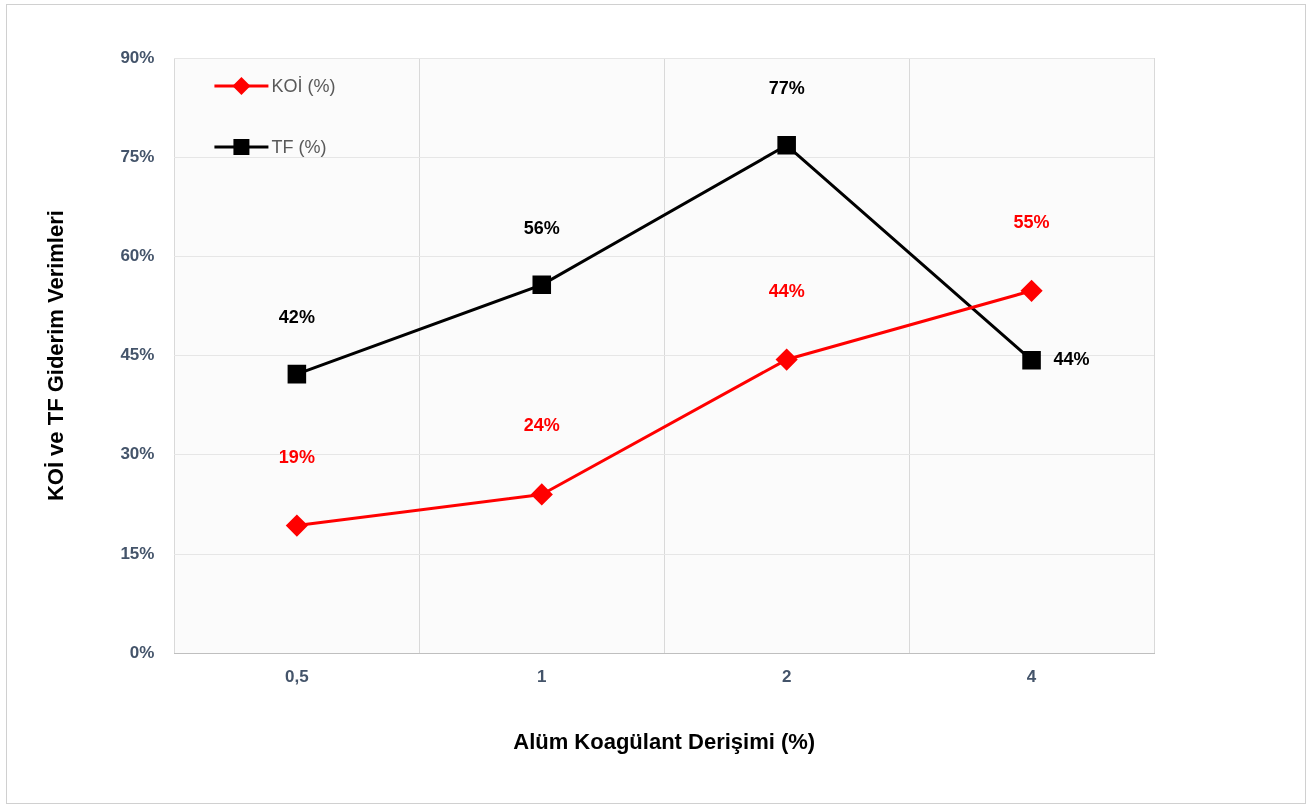 The width and height of the screenshot is (1314, 810). Describe the element at coordinates (303, 85) in the screenshot. I see `legend-label: KOİ (%)` at that location.